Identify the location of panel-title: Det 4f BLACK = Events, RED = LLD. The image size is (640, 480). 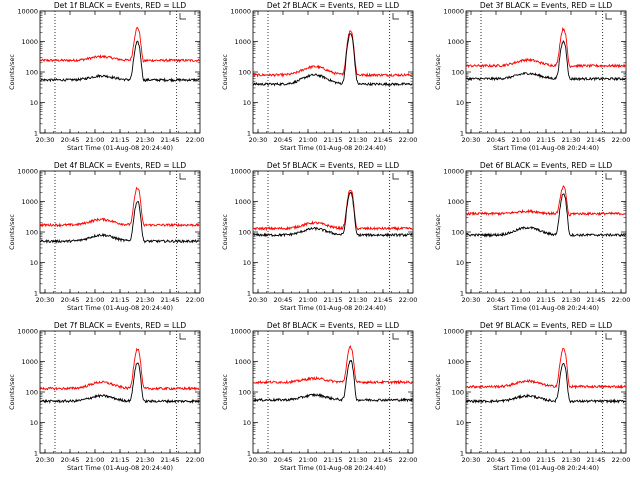
(120, 165).